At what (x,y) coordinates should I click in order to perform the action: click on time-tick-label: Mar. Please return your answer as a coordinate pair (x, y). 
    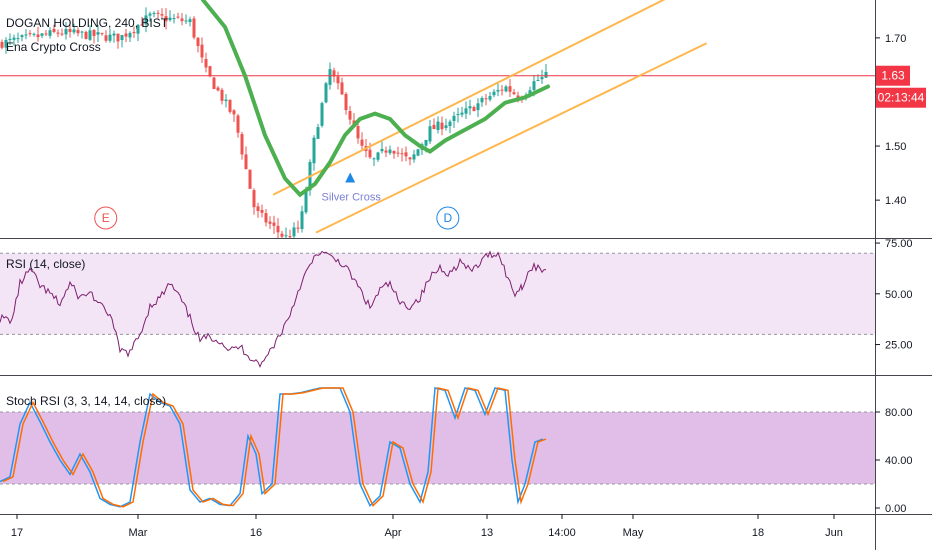
    Looking at the image, I should click on (138, 533).